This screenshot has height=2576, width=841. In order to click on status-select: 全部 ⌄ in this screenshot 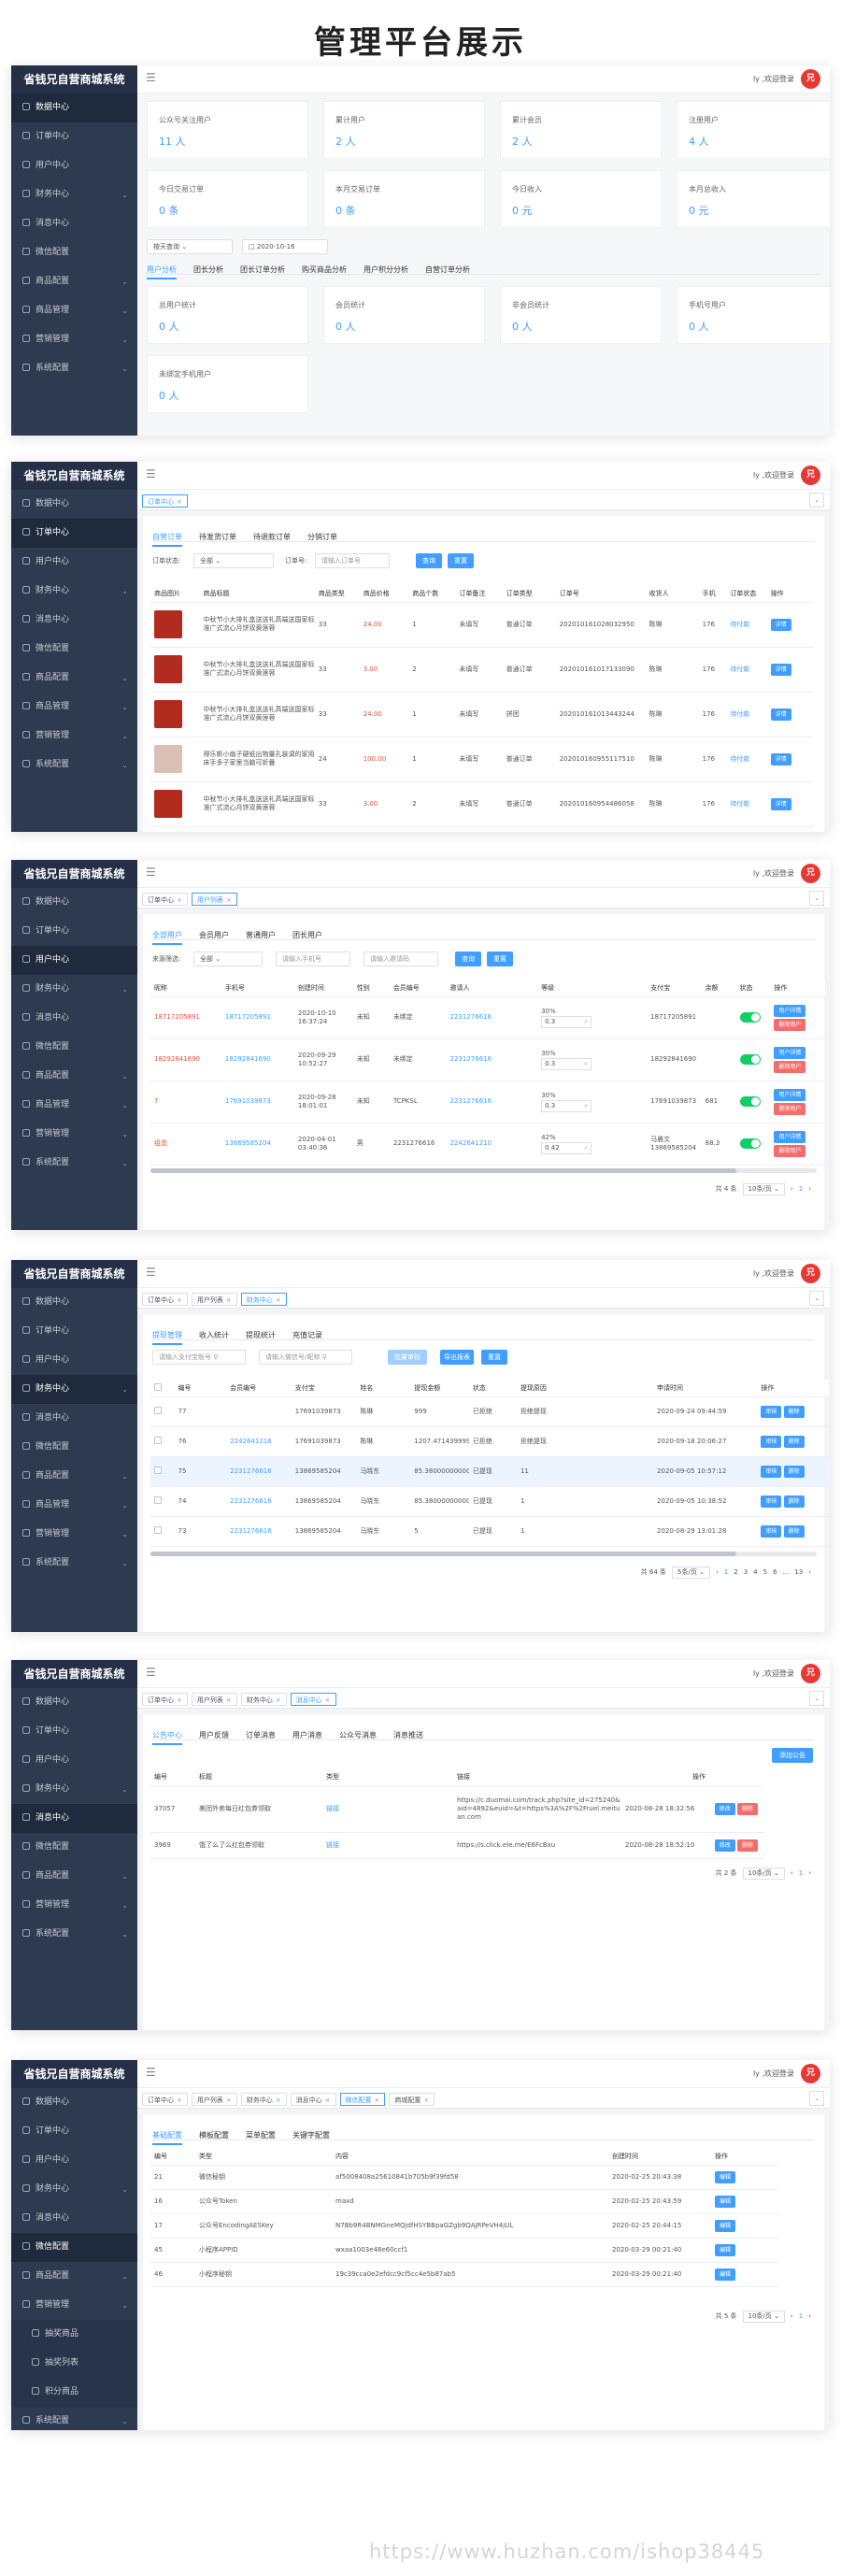, I will do `click(233, 560)`.